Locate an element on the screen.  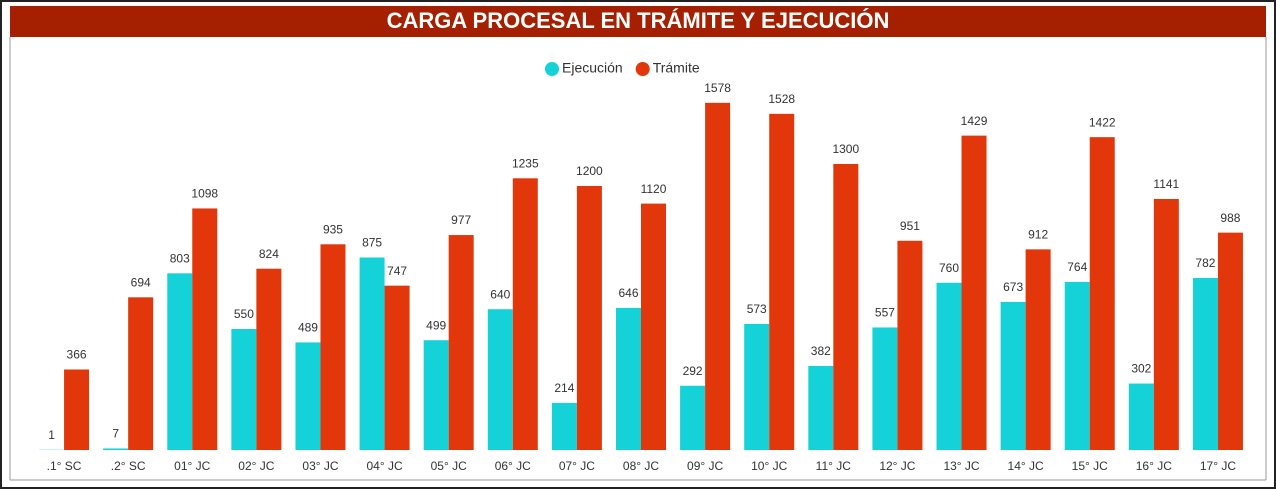
data-label: 875 is located at coordinates (372, 243).